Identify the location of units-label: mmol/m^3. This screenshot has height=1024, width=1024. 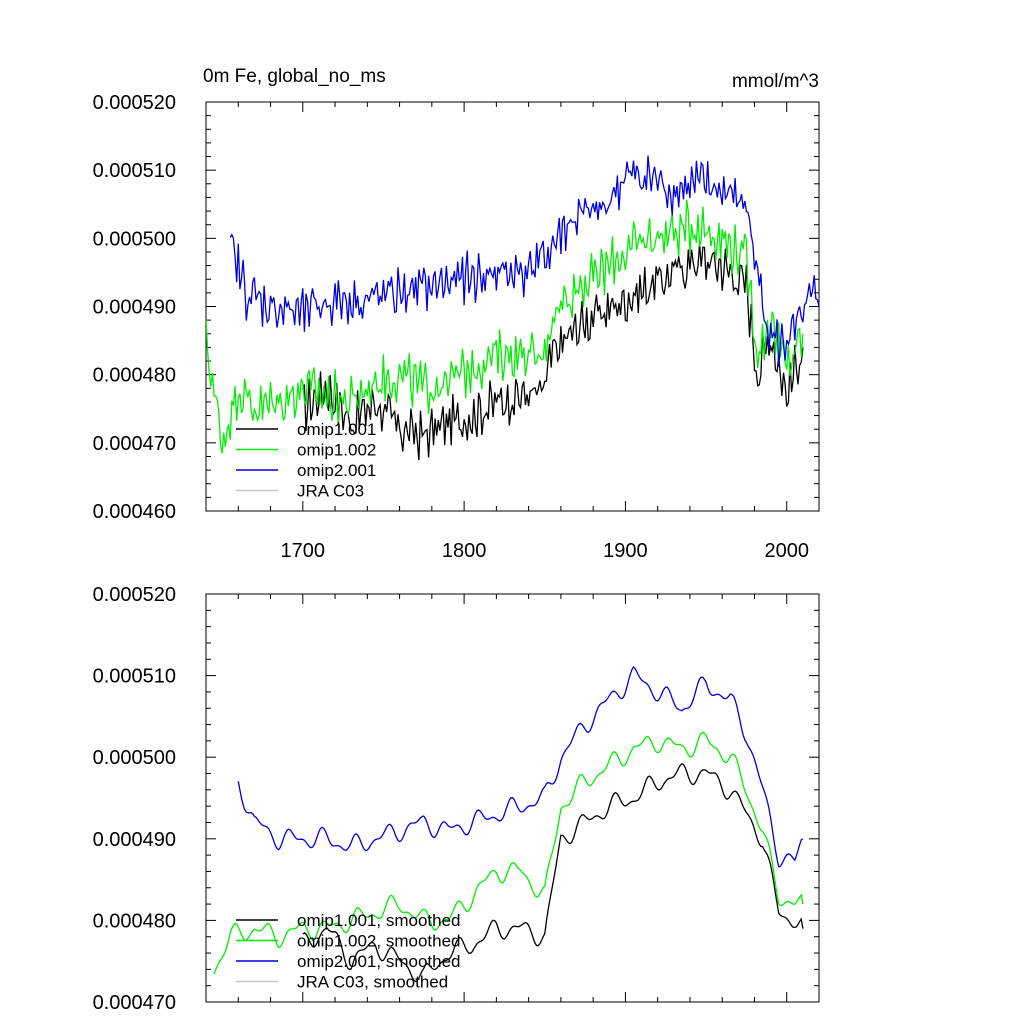
(775, 81).